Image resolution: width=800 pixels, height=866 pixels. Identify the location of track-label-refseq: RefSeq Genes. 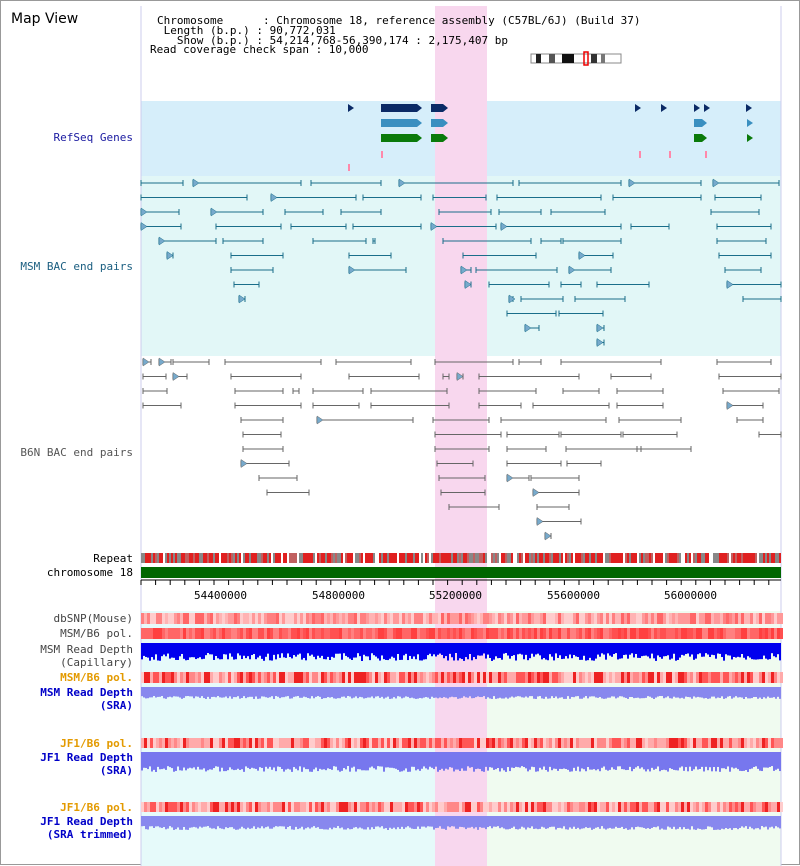
(93, 137).